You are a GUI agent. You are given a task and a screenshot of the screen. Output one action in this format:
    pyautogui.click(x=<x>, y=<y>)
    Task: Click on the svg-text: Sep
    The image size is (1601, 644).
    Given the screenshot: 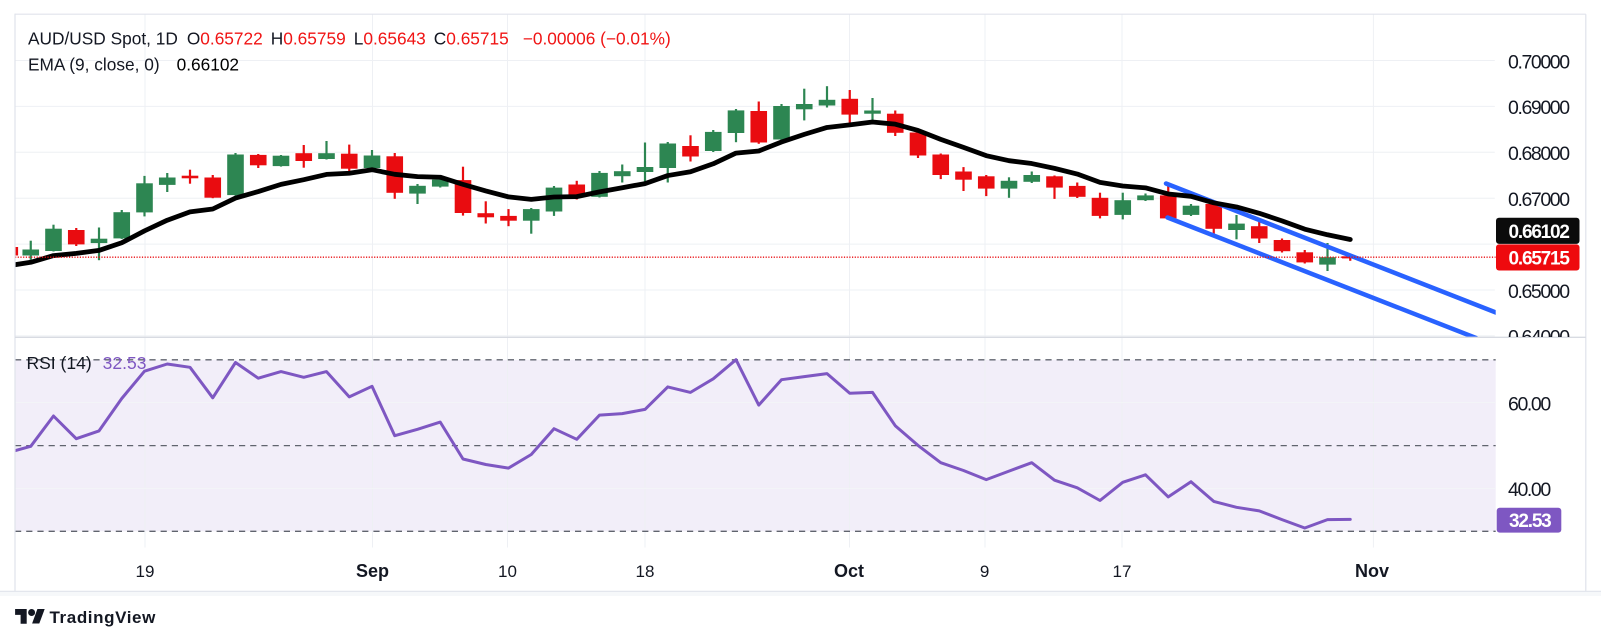 What is the action you would take?
    pyautogui.click(x=372, y=571)
    